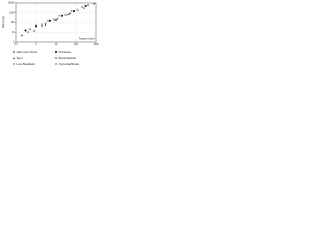  I want to click on plot-frame, so click(56, 22).